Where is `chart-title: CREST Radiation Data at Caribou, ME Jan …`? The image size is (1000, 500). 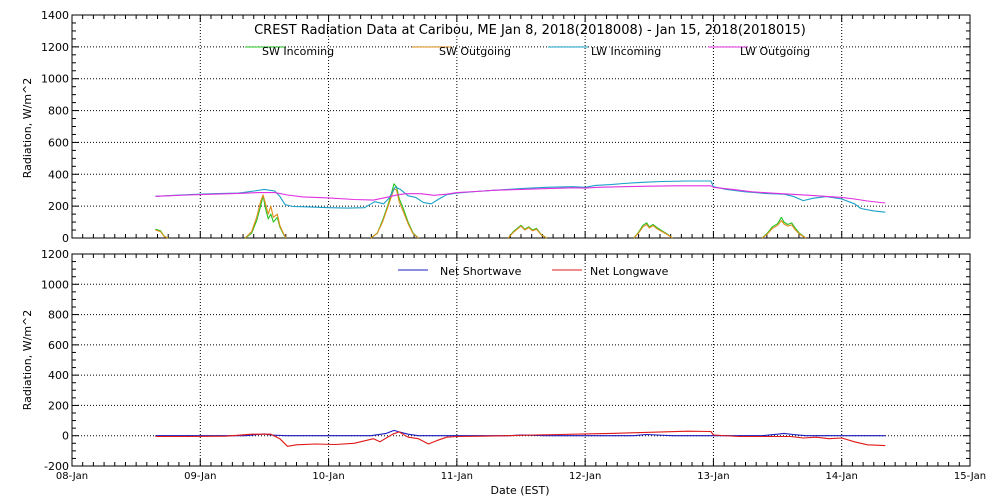 chart-title: CREST Radiation Data at Caribou, ME Jan … is located at coordinates (530, 30).